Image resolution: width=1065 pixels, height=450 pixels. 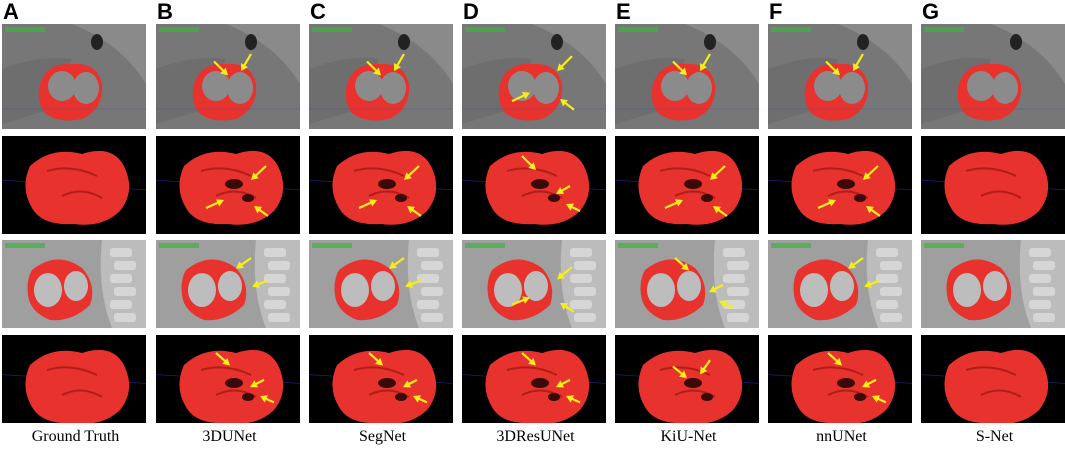 What do you see at coordinates (229, 436) in the screenshot?
I see `column-caption: 3DUNet` at bounding box center [229, 436].